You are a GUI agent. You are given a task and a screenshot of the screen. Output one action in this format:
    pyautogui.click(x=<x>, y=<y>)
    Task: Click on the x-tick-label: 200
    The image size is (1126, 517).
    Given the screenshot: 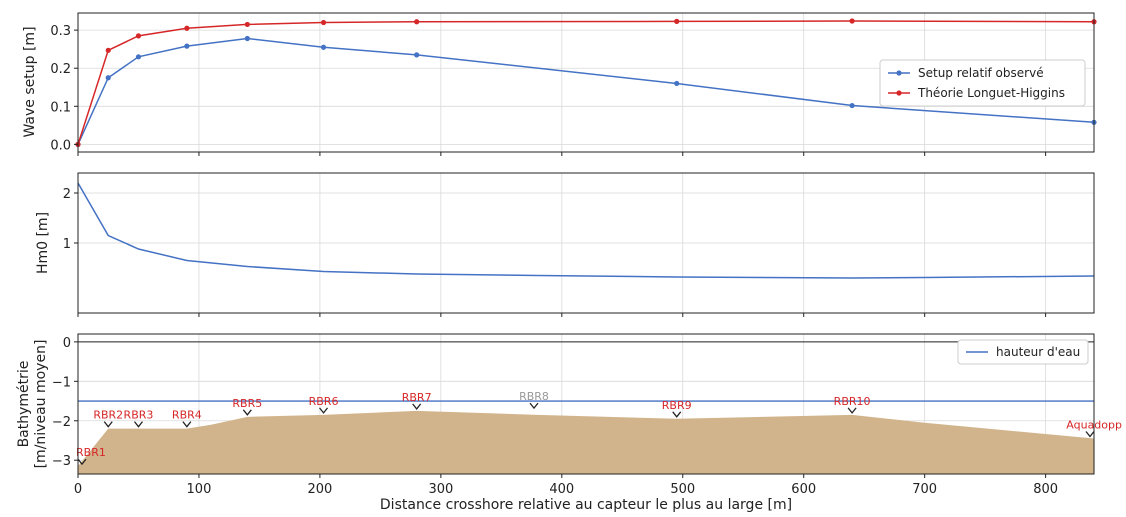 What is the action you would take?
    pyautogui.click(x=319, y=489)
    